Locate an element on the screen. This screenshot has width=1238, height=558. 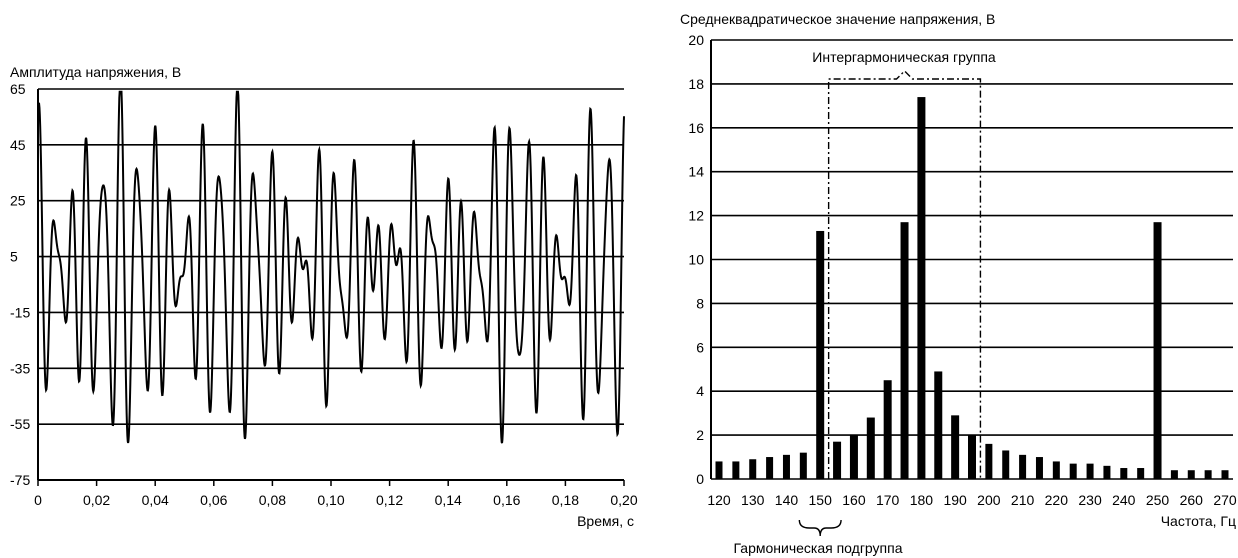
left-x-tick-label: 0,10 is located at coordinates (330, 500).